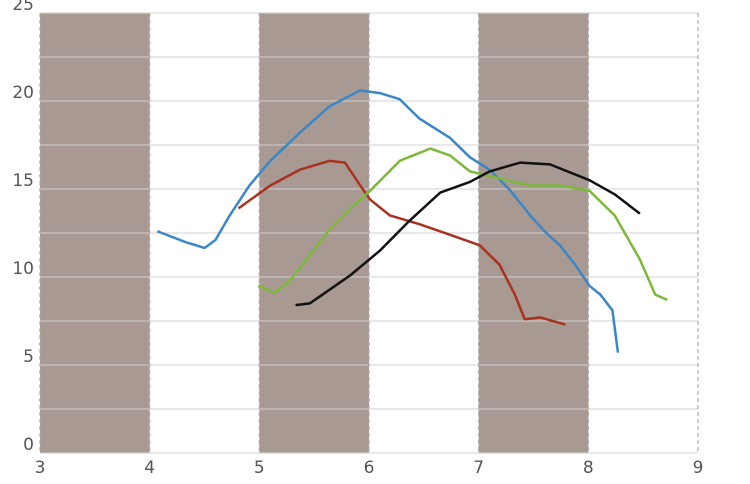 The height and width of the screenshot is (484, 750). Describe the element at coordinates (259, 468) in the screenshot. I see `x-tick-label: 5` at that location.